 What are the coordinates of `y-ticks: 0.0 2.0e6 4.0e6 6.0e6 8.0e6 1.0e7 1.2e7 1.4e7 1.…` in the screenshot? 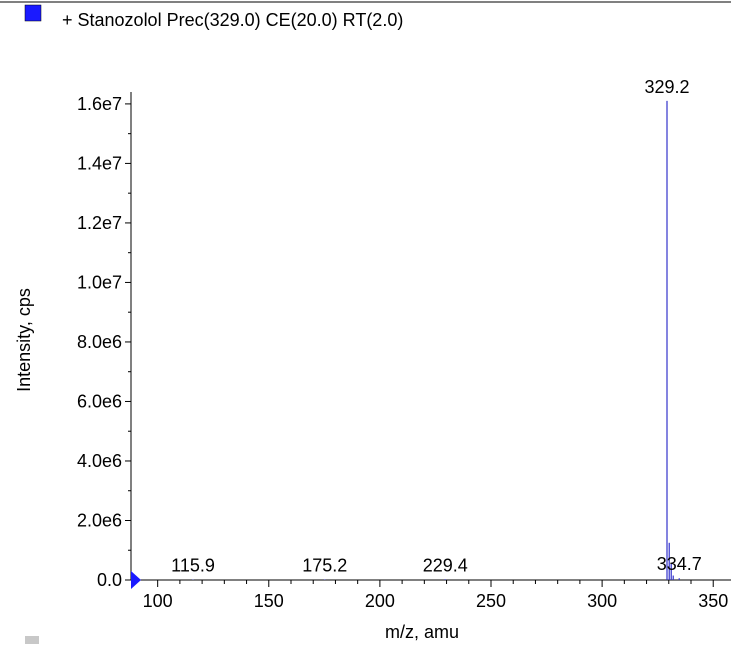 It's located at (104, 342).